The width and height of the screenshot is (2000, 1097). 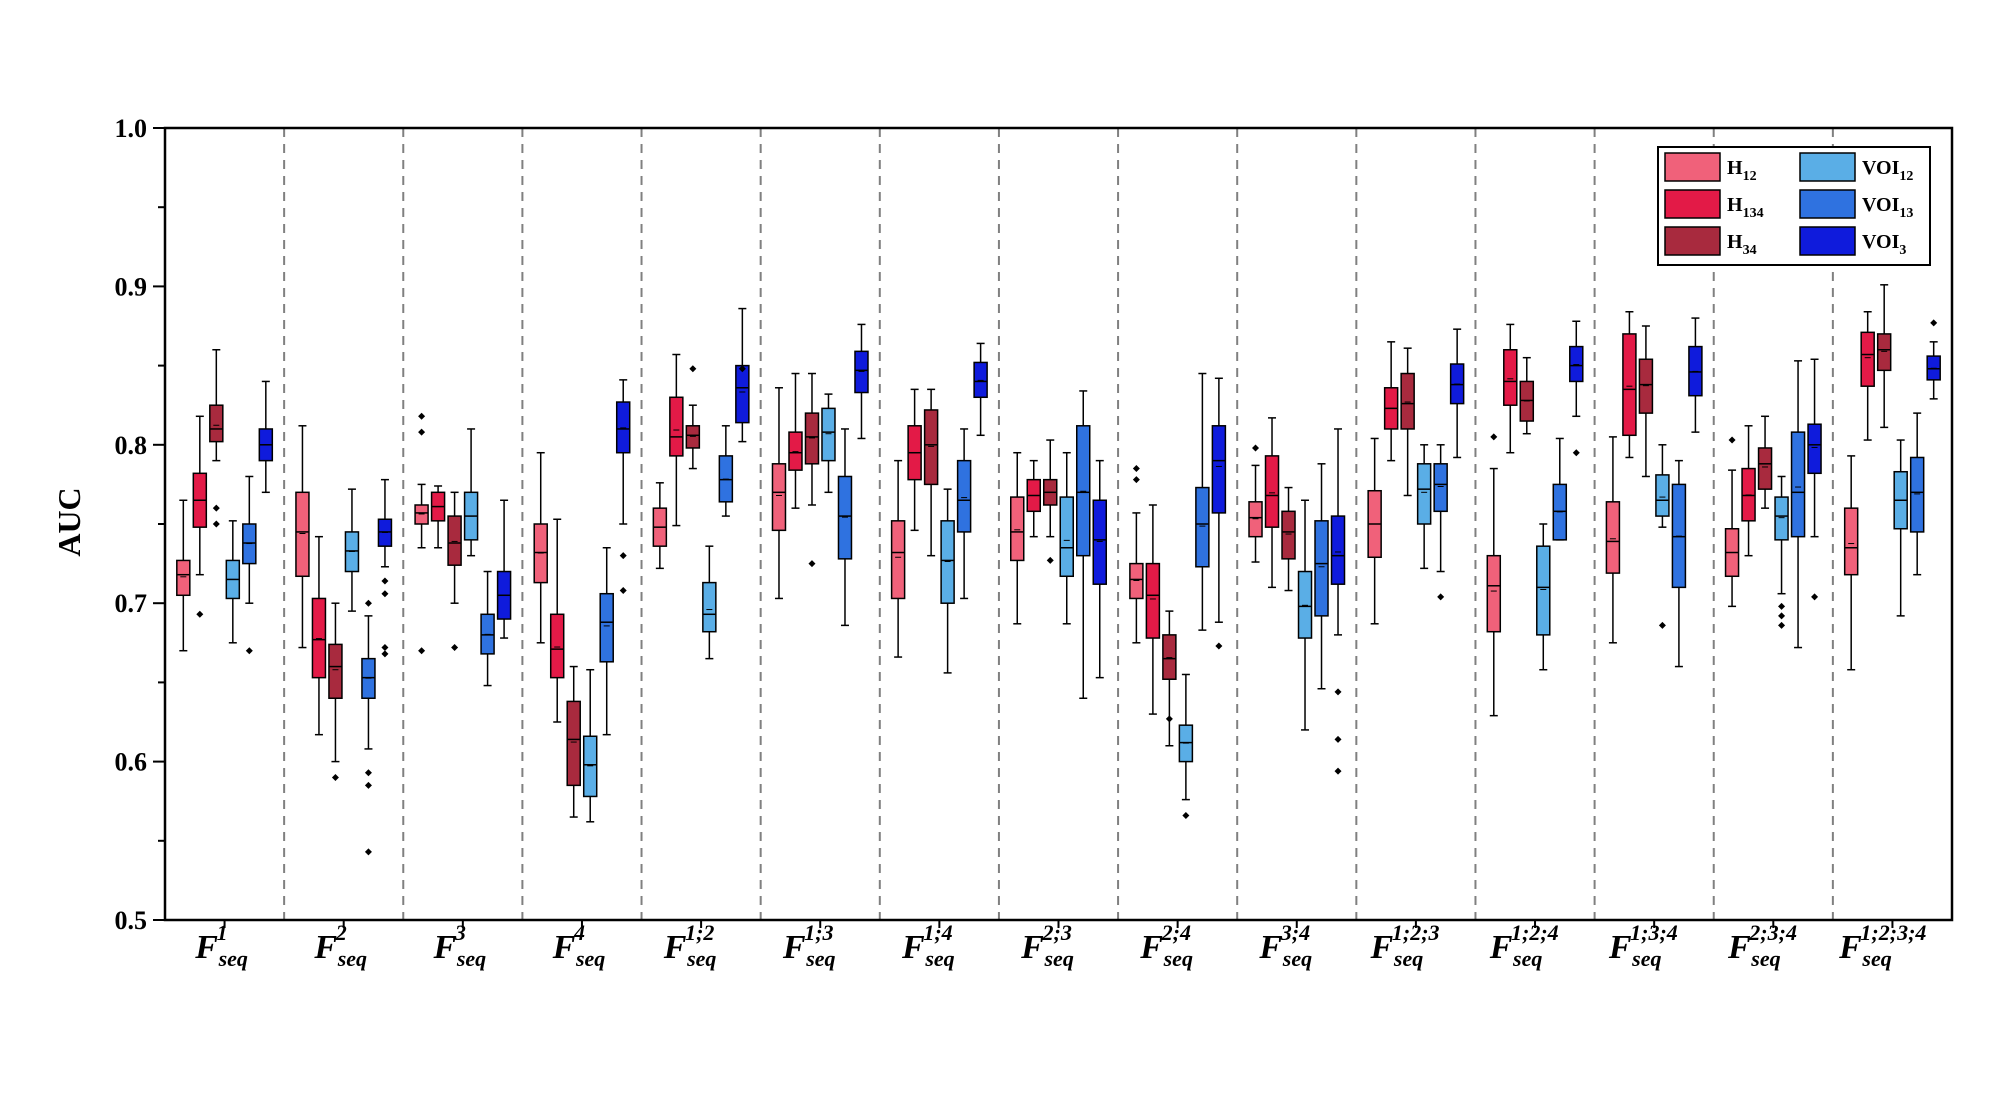 I want to click on y-tick-label: 0.6, so click(x=131, y=762).